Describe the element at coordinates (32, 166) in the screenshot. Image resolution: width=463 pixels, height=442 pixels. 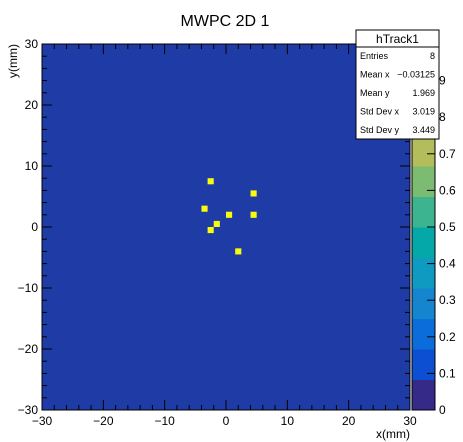
I see `y-tick-label: 10` at that location.